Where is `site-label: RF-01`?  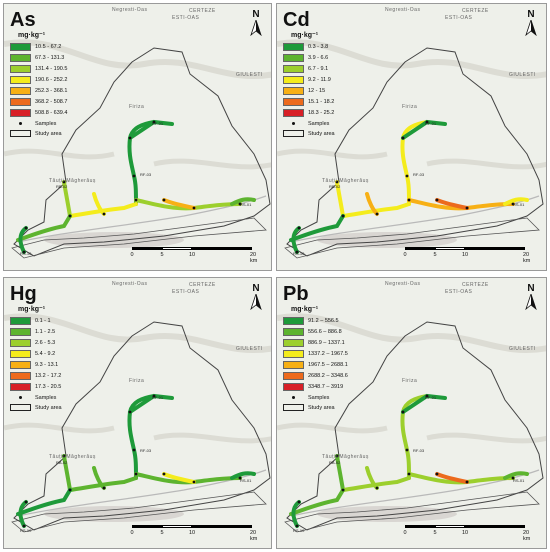 site-label: RF-01 is located at coordinates (431, 123).